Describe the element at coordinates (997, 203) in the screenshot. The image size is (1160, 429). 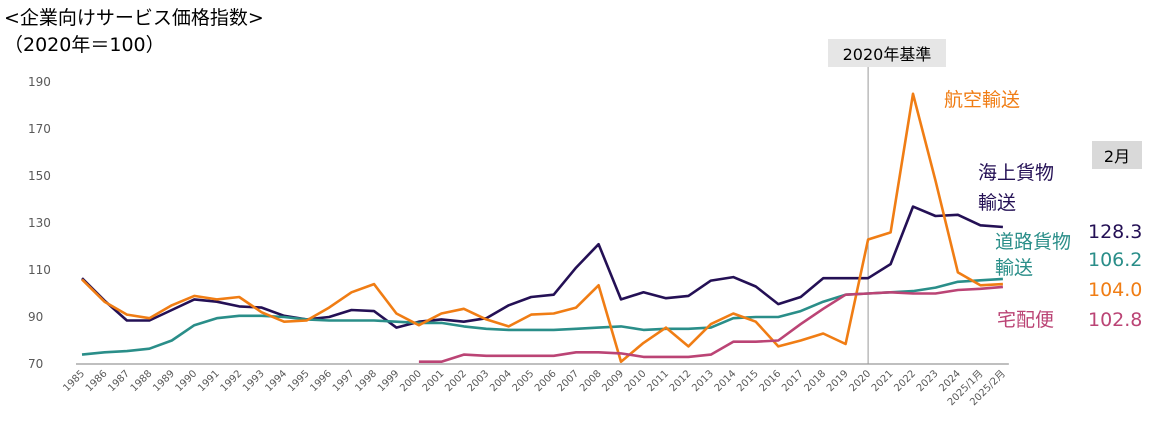
I see `series-label-sea: 輸送` at that location.